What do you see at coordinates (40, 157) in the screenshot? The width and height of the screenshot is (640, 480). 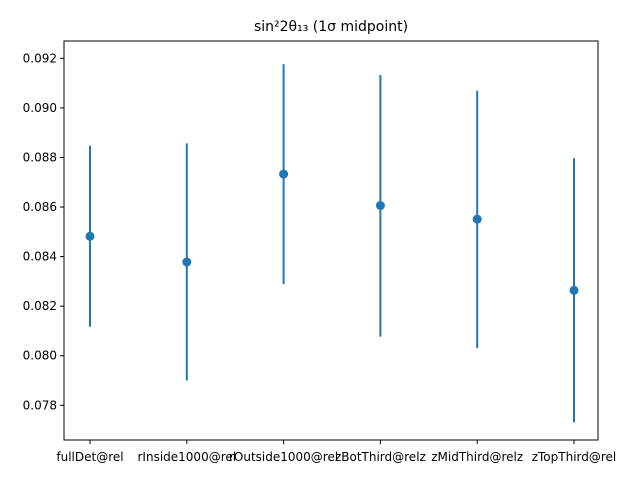 I see `y-tick-label: 0.088` at bounding box center [40, 157].